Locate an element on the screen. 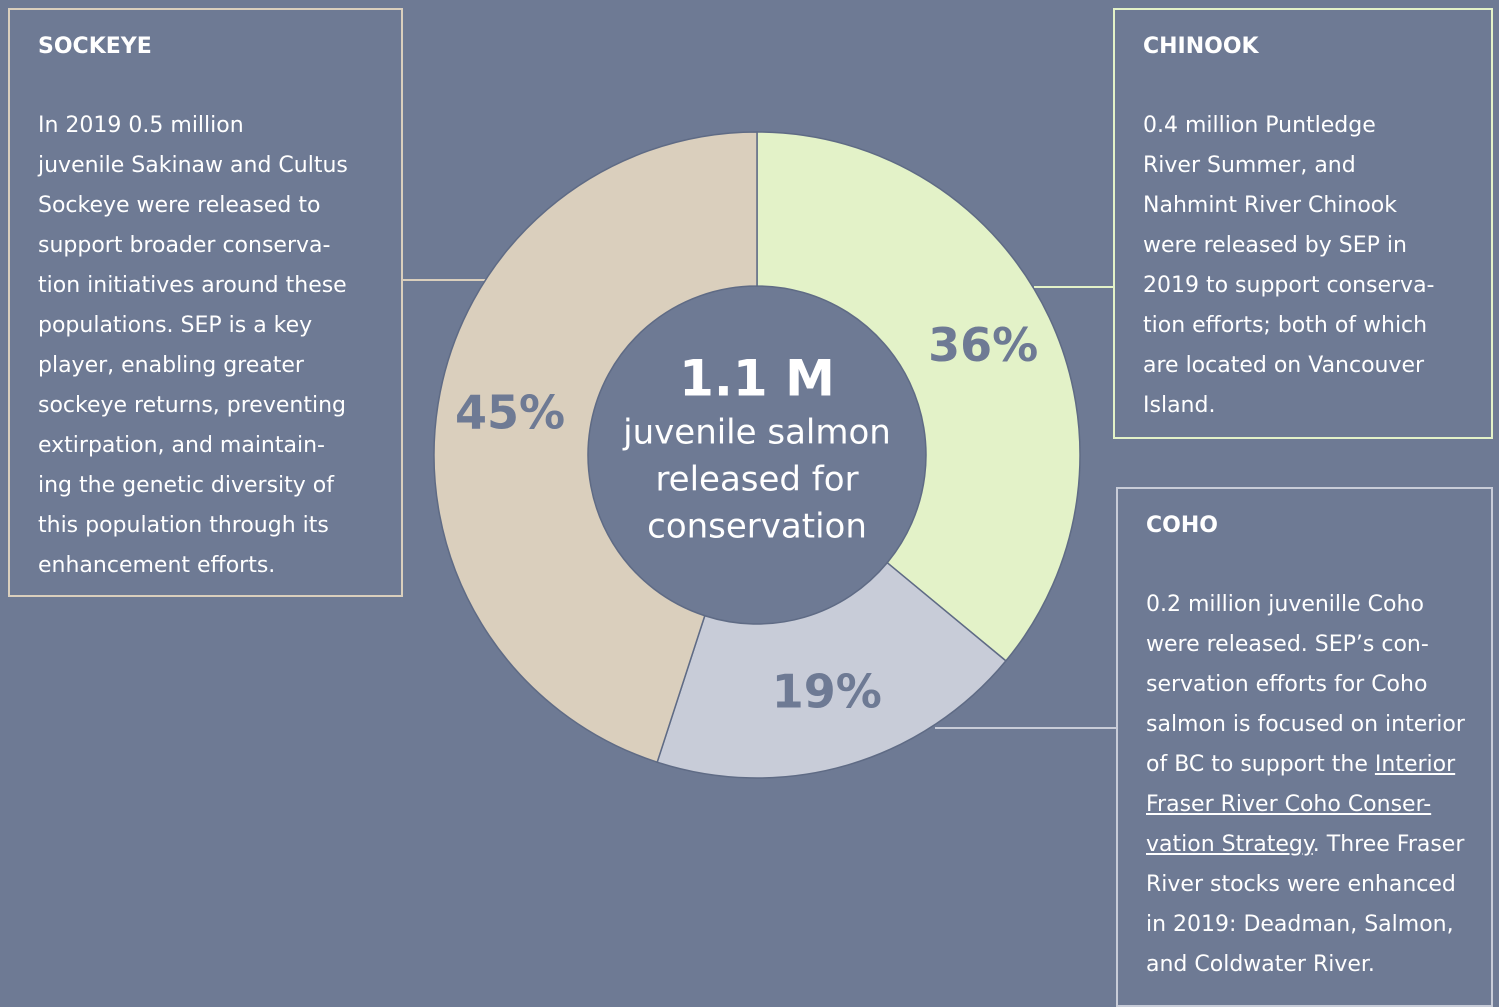  text-line: were released by SEP in is located at coordinates (1275, 245).